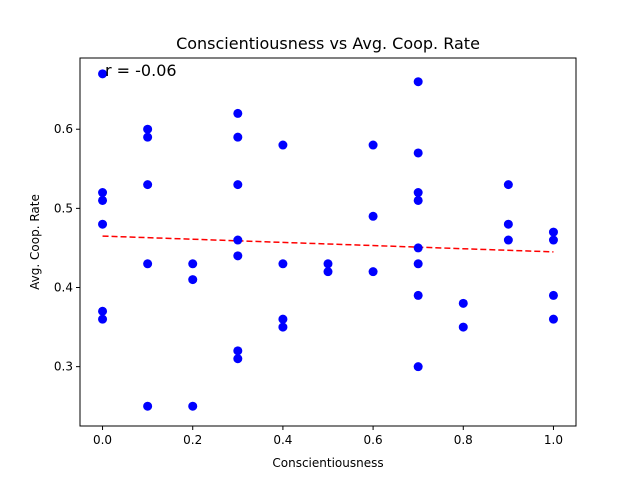  Describe the element at coordinates (282, 440) in the screenshot. I see `x-tick-label: 0.4` at that location.